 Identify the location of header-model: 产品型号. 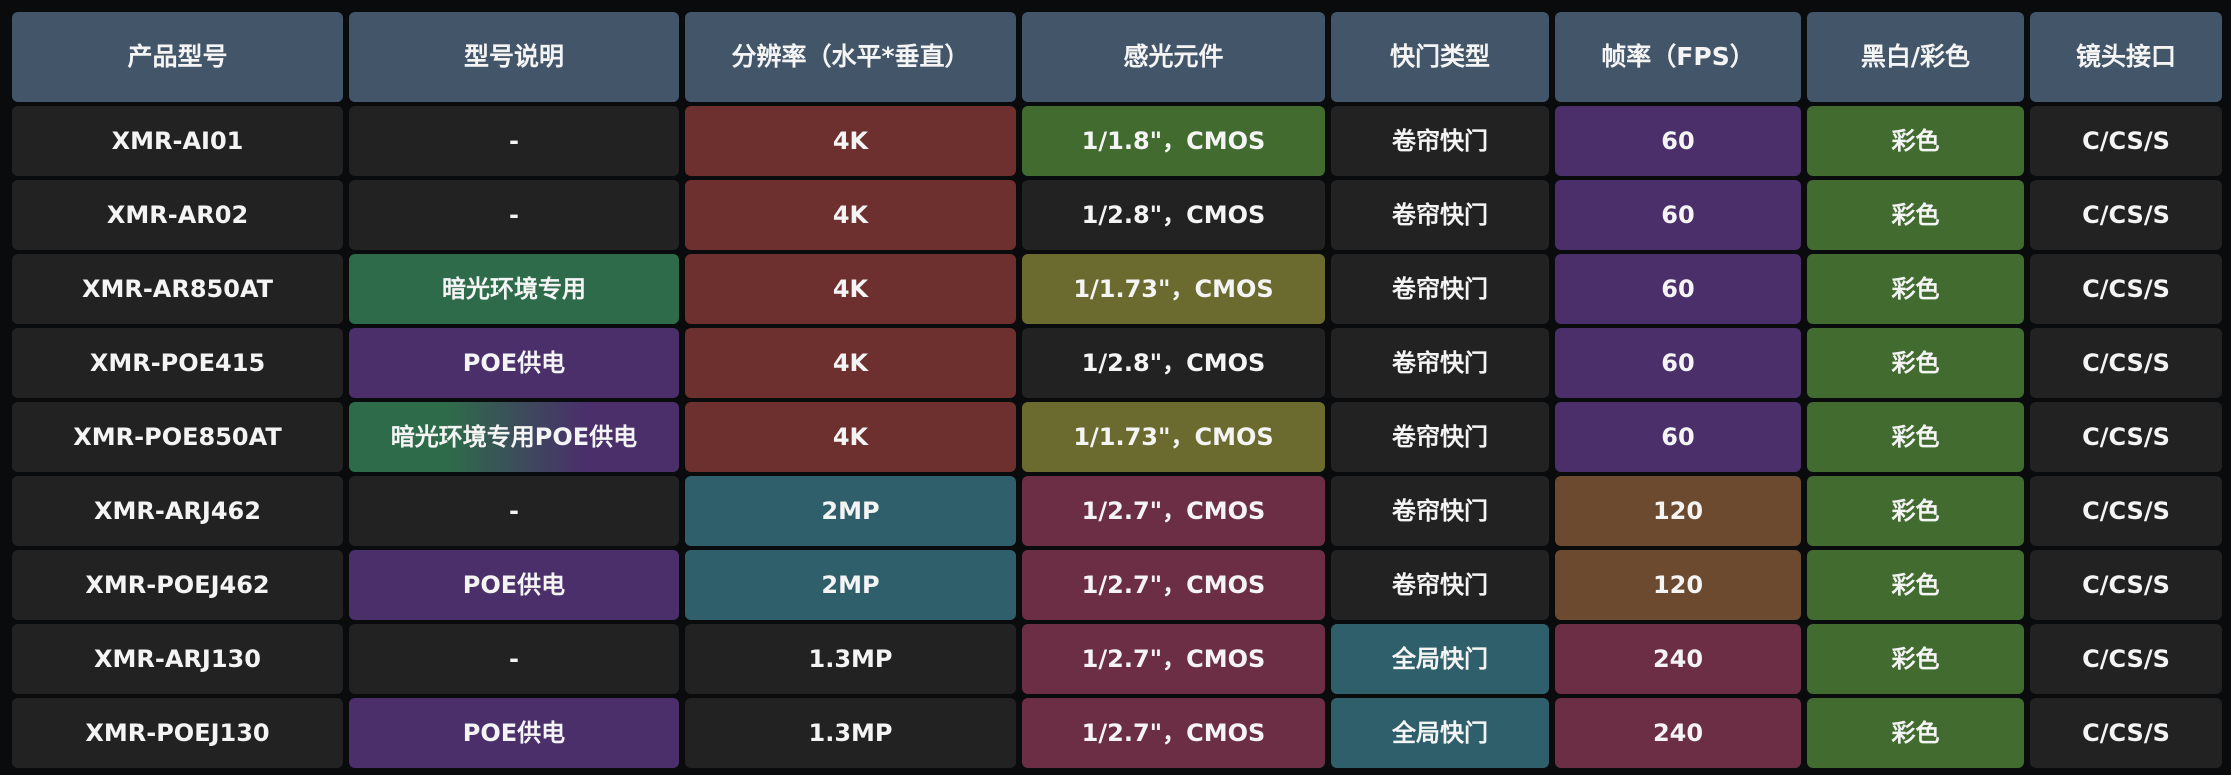
(177, 57).